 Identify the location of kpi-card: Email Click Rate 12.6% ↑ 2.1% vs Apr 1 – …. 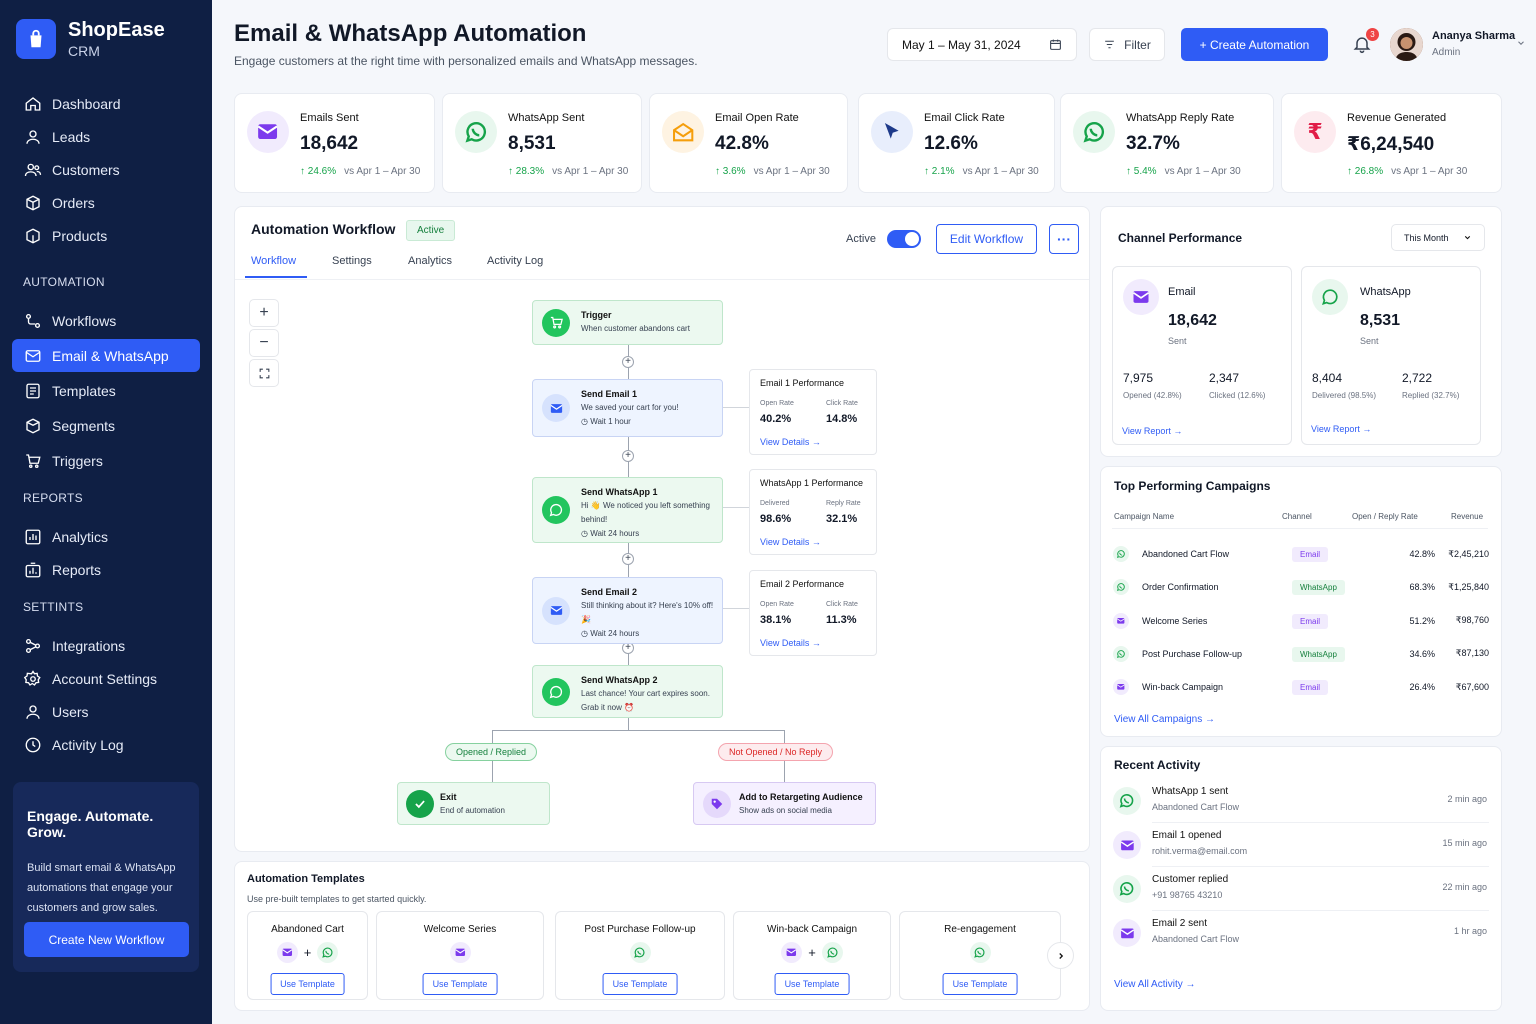
(956, 143).